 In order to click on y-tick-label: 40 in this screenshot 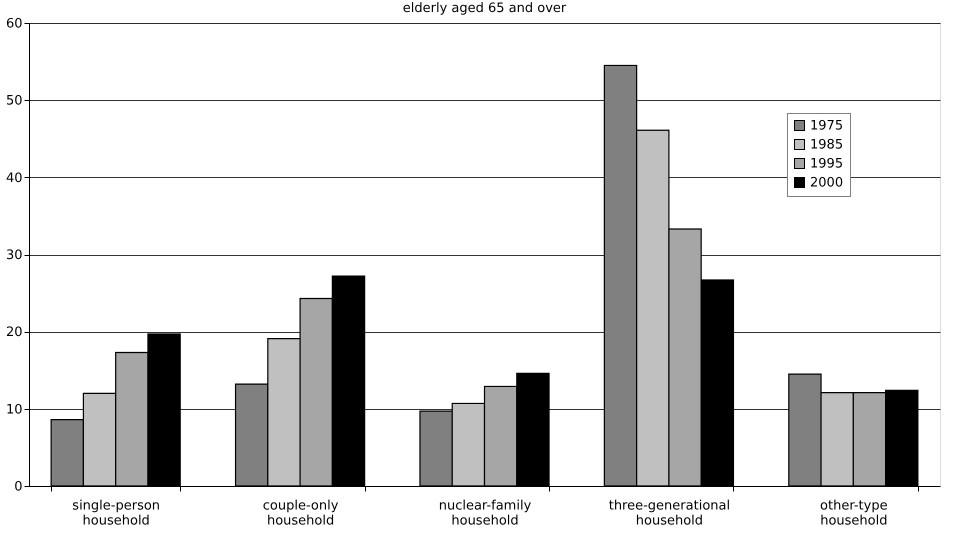, I will do `click(14, 178)`.